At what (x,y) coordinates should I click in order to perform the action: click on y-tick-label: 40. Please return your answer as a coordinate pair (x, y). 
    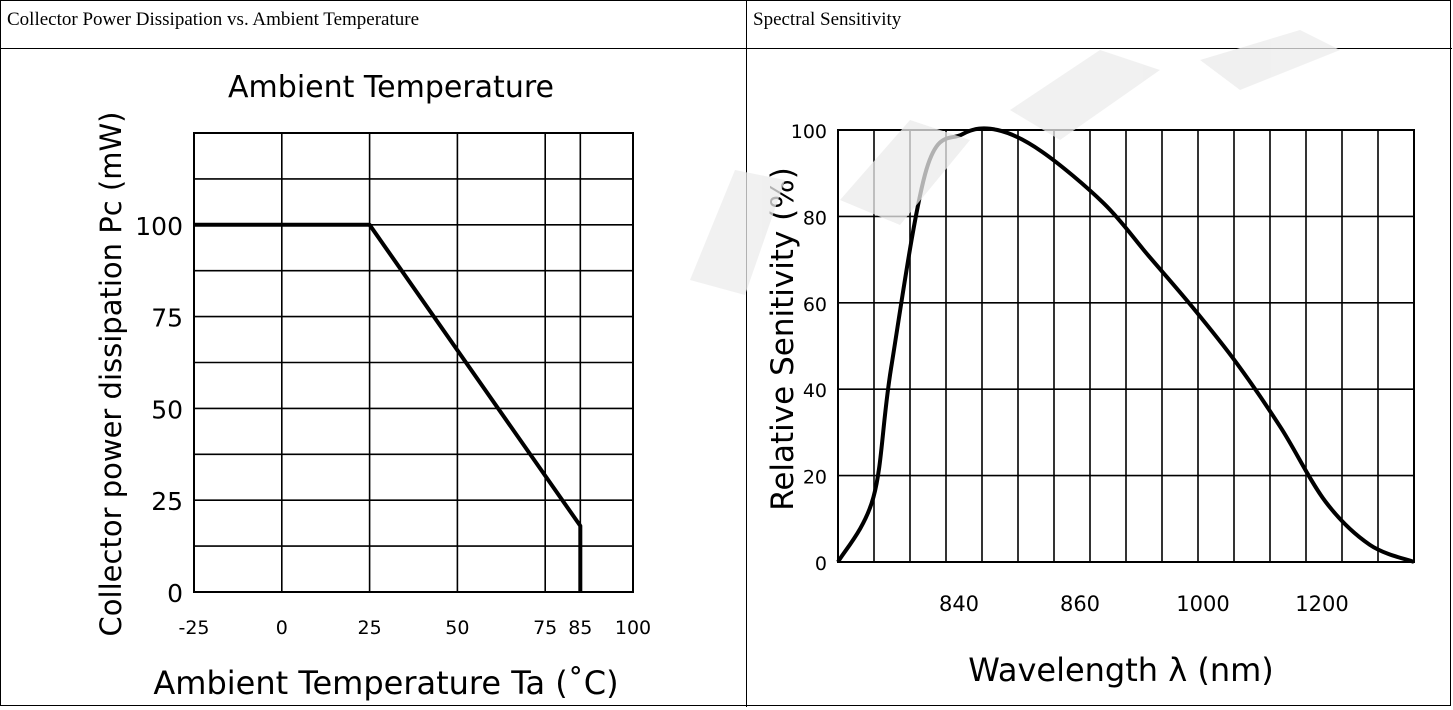
    Looking at the image, I should click on (815, 391).